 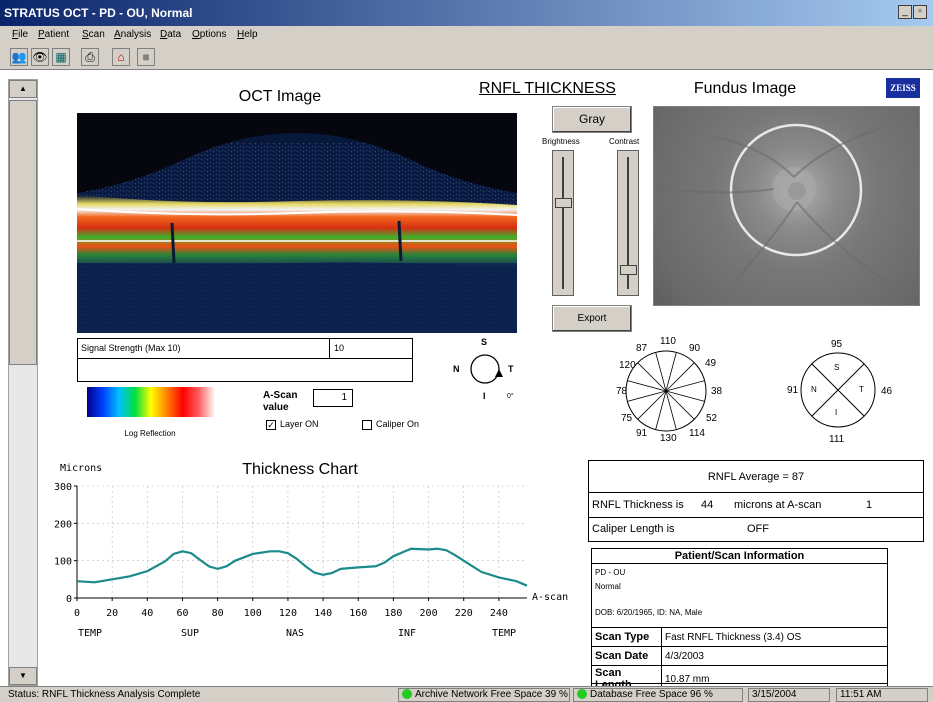 What do you see at coordinates (171, 34) in the screenshot?
I see `menu-data: Data` at bounding box center [171, 34].